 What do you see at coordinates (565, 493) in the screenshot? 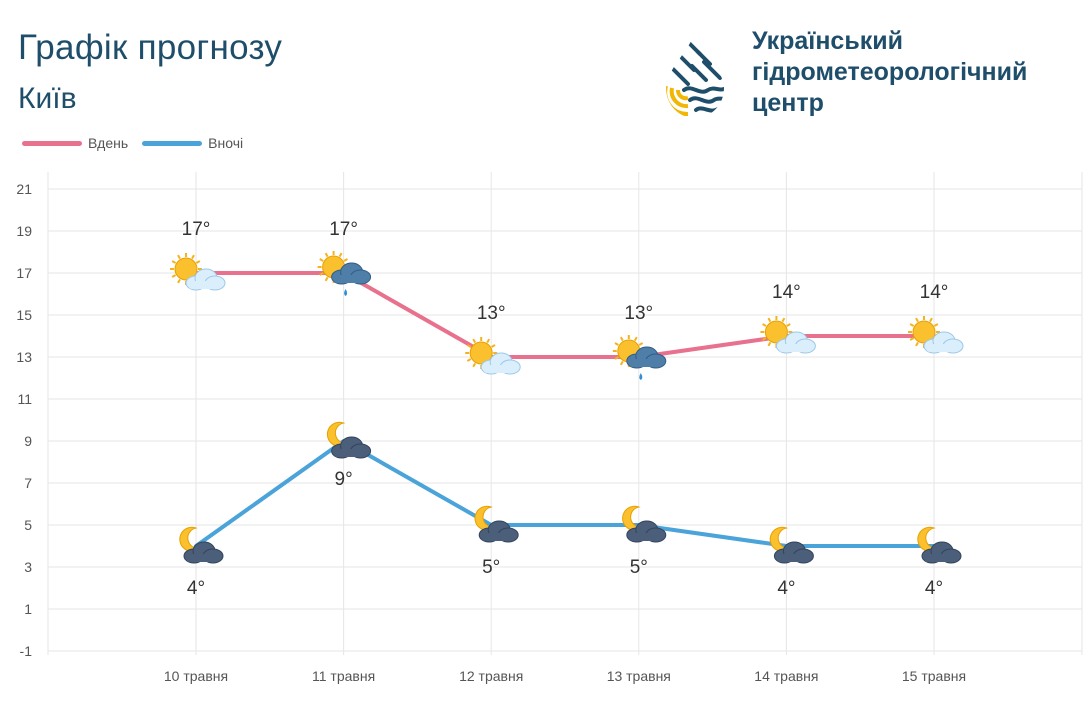
I see `night-series-line` at bounding box center [565, 493].